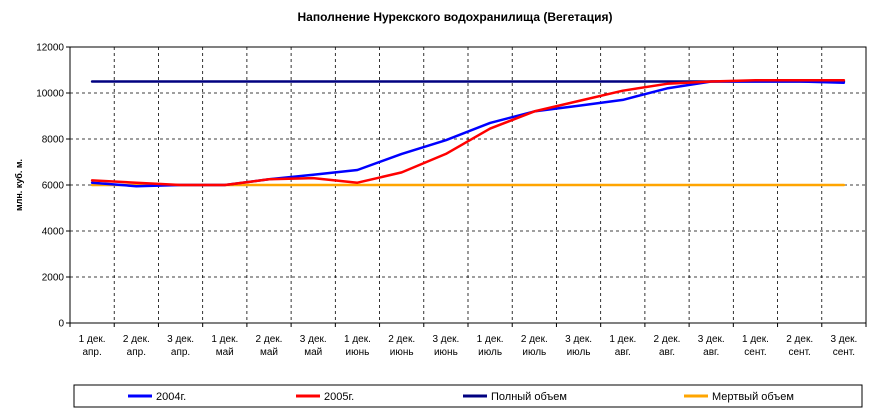 This screenshot has width=887, height=416. Describe the element at coordinates (468, 396) in the screenshot. I see `legend: 2004г. 2005г. Полный объем Мертвый объем` at that location.